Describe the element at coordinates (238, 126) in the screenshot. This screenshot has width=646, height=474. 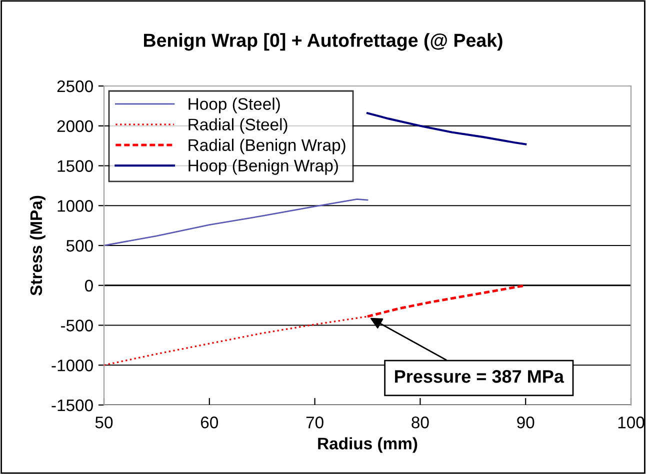
I see `legend-label: Radial (Steel)` at that location.